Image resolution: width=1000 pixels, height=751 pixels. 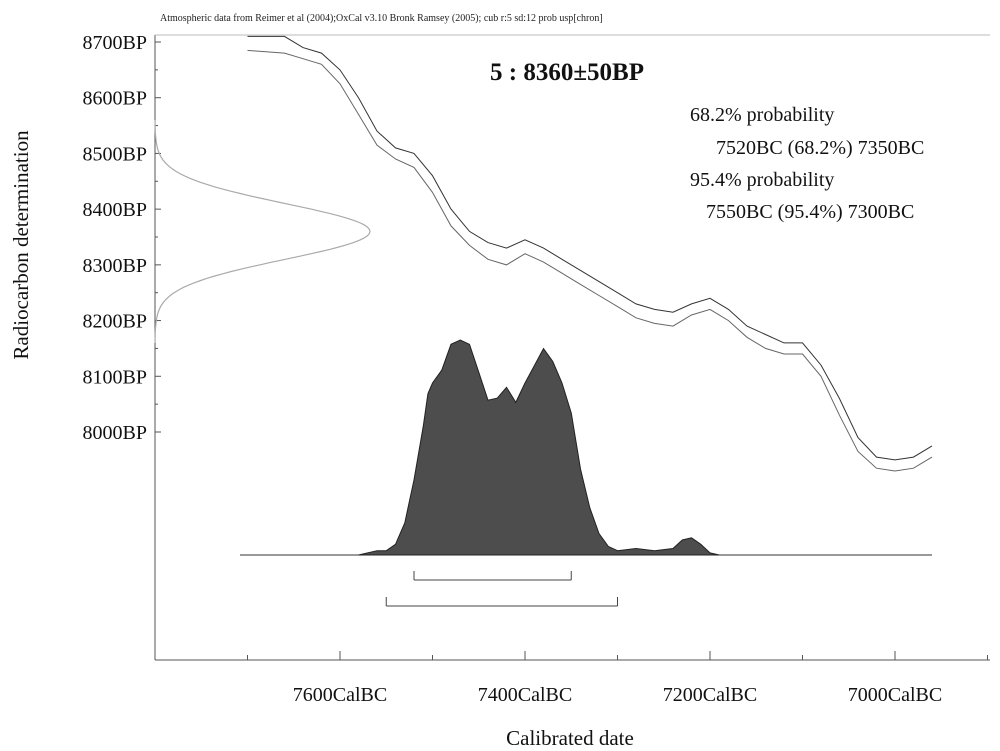 I want to click on x-ticks: 7600CalBC 7400CalBC 7200CalBC 7000CalBC, so click(x=617, y=678).